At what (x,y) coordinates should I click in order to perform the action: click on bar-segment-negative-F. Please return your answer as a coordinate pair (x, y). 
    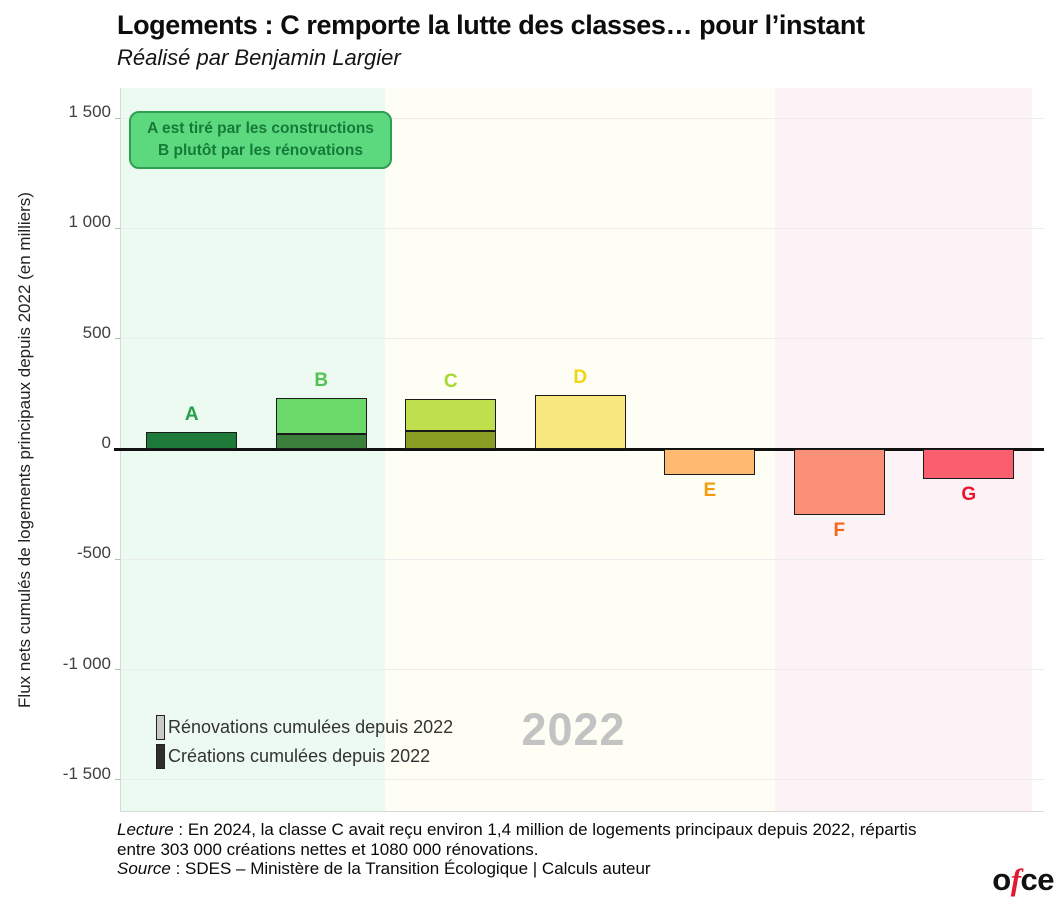
    Looking at the image, I should click on (839, 482).